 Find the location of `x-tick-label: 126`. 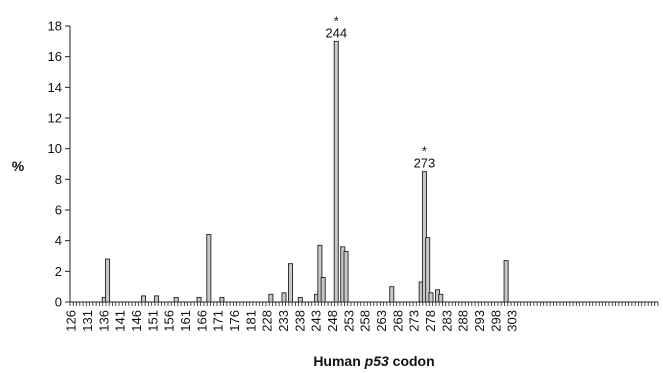

x-tick-label: 126 is located at coordinates (71, 321).